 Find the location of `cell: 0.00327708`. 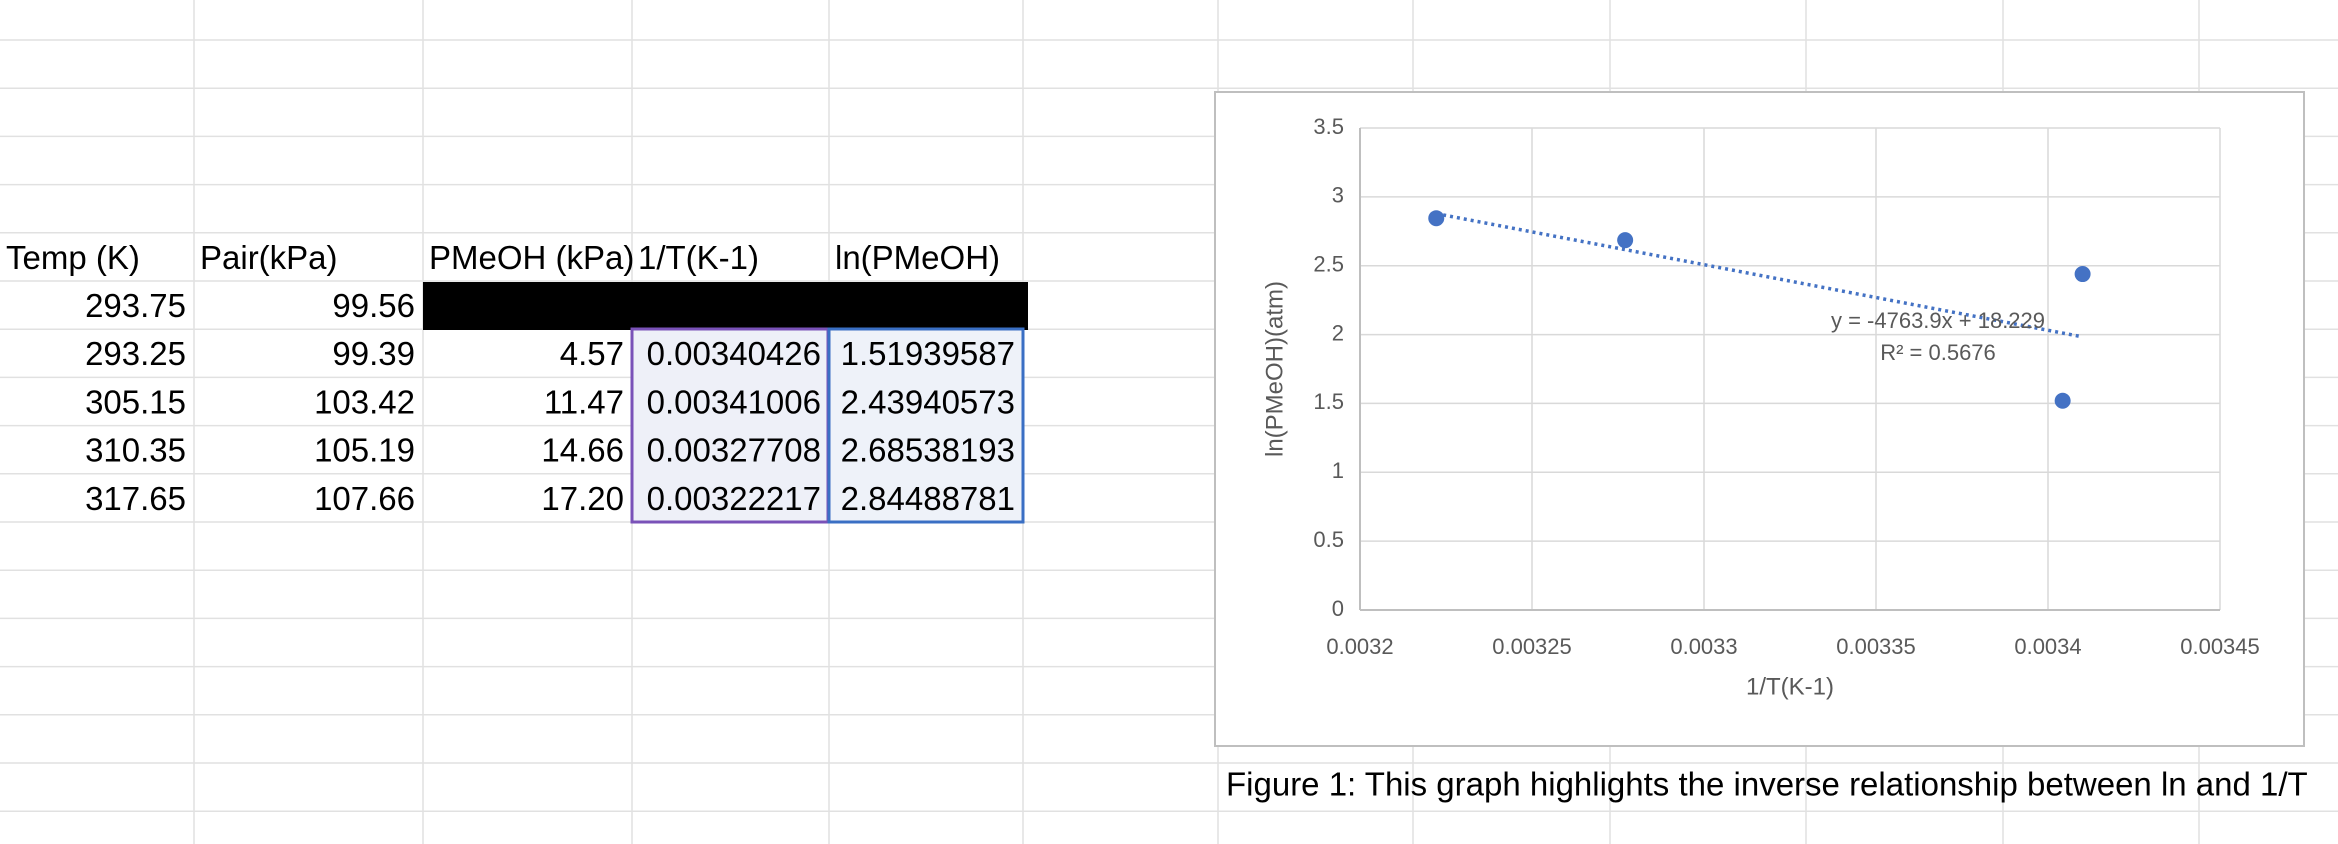

cell: 0.00327708 is located at coordinates (734, 450).